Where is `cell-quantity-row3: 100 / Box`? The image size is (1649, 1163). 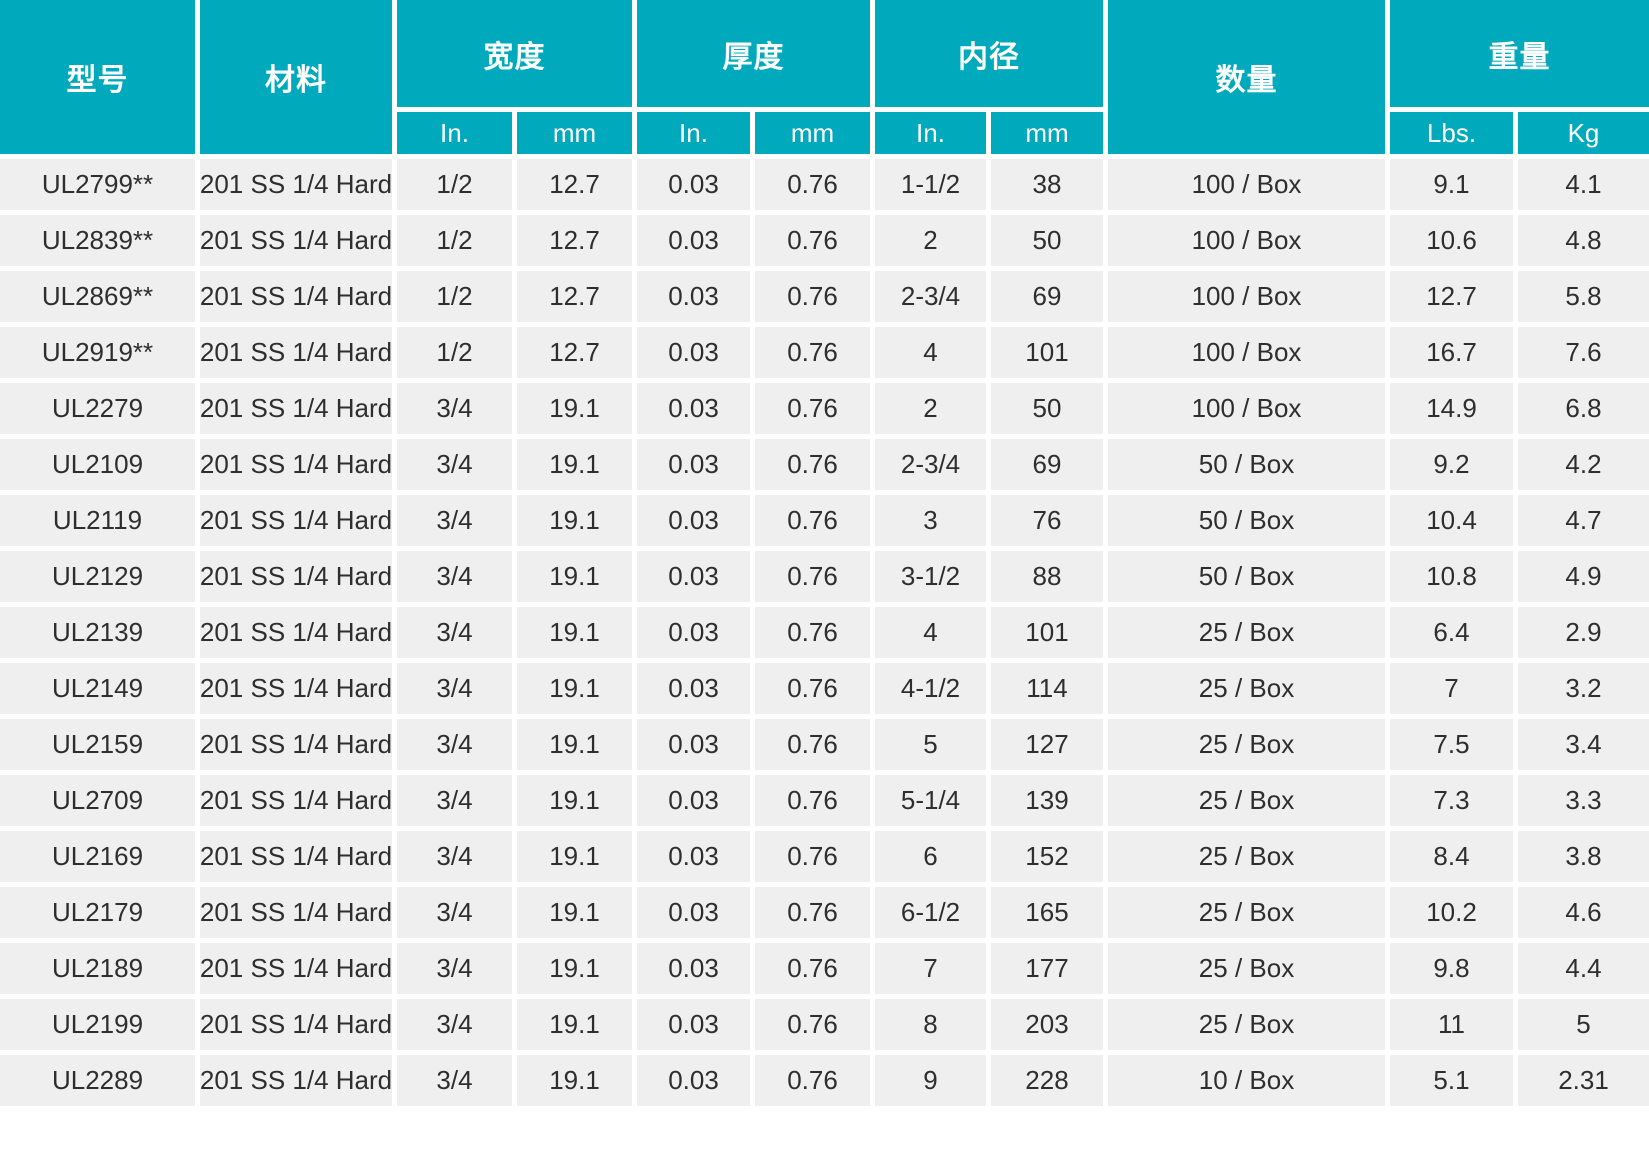 cell-quantity-row3: 100 / Box is located at coordinates (1246, 296).